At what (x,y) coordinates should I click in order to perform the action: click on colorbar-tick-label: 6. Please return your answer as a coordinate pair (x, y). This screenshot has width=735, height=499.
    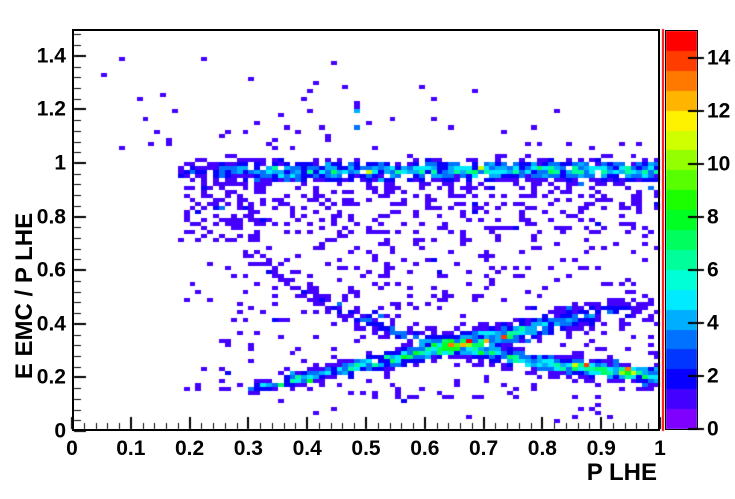
    Looking at the image, I should click on (713, 270).